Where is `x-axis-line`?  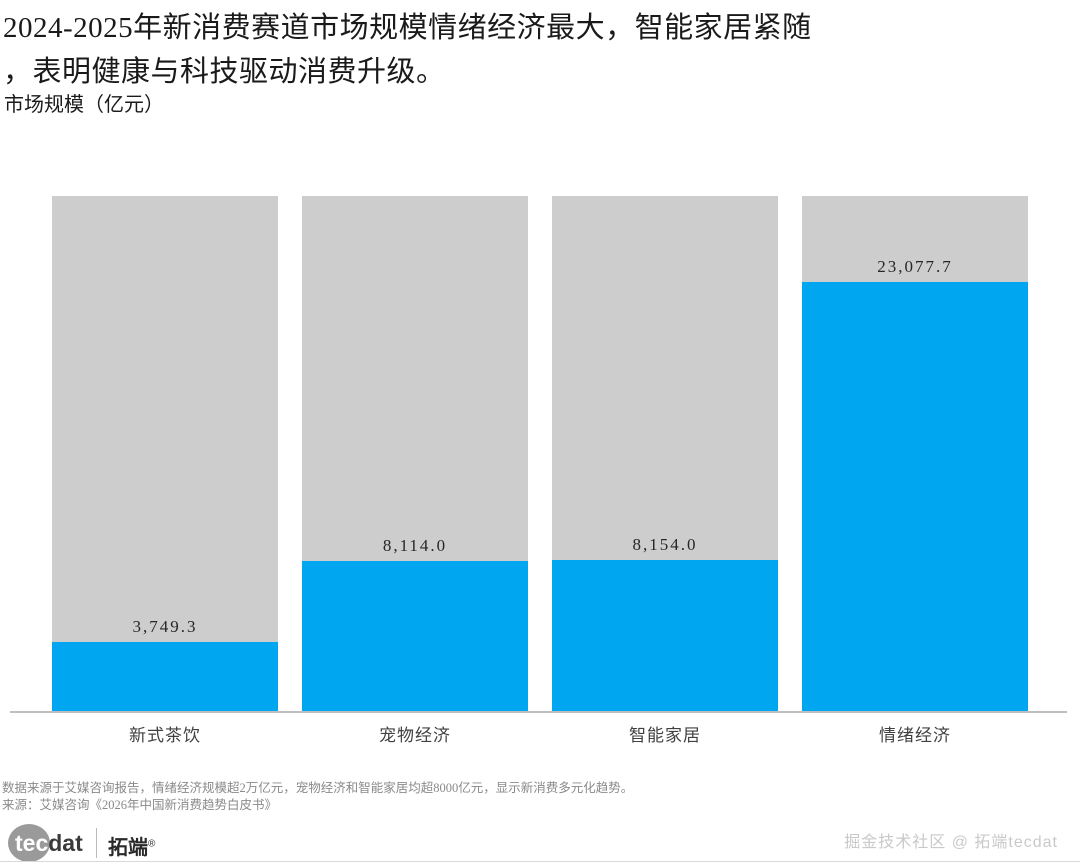 x-axis-line is located at coordinates (538, 712).